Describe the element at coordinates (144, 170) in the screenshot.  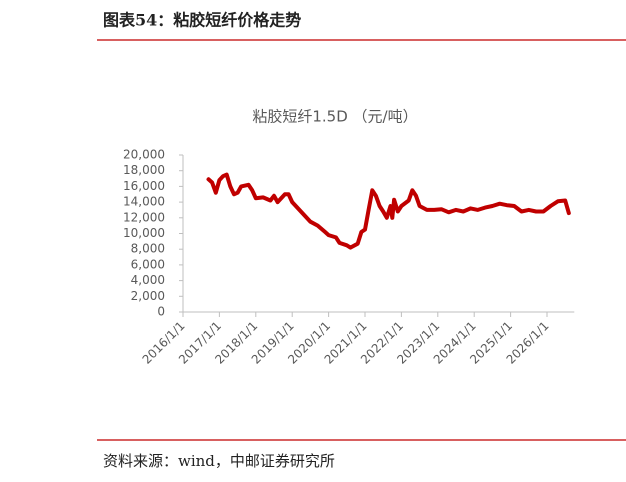
I see `y-tick-label: 18,000` at that location.